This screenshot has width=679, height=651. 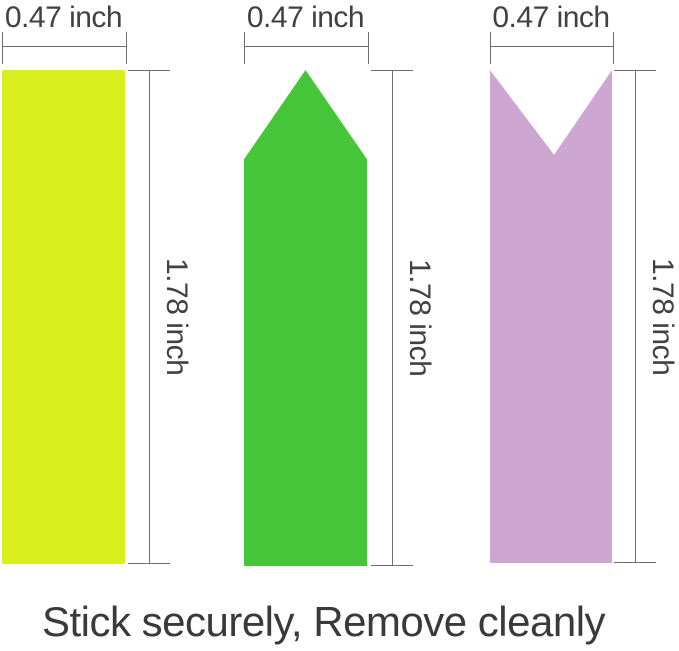 I want to click on product-caption: Stick securely, Remove cleanly, so click(x=323, y=621).